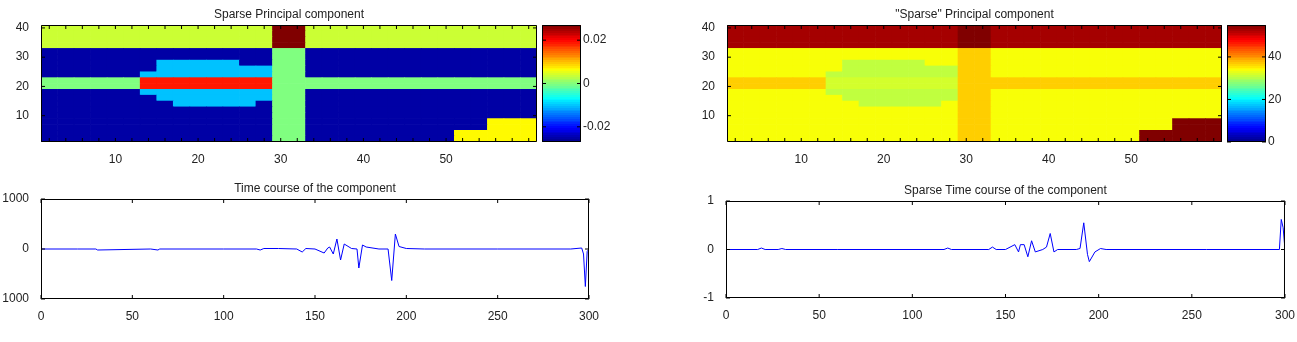  Describe the element at coordinates (711, 200) in the screenshot. I see `y-tick-label: 1` at that location.